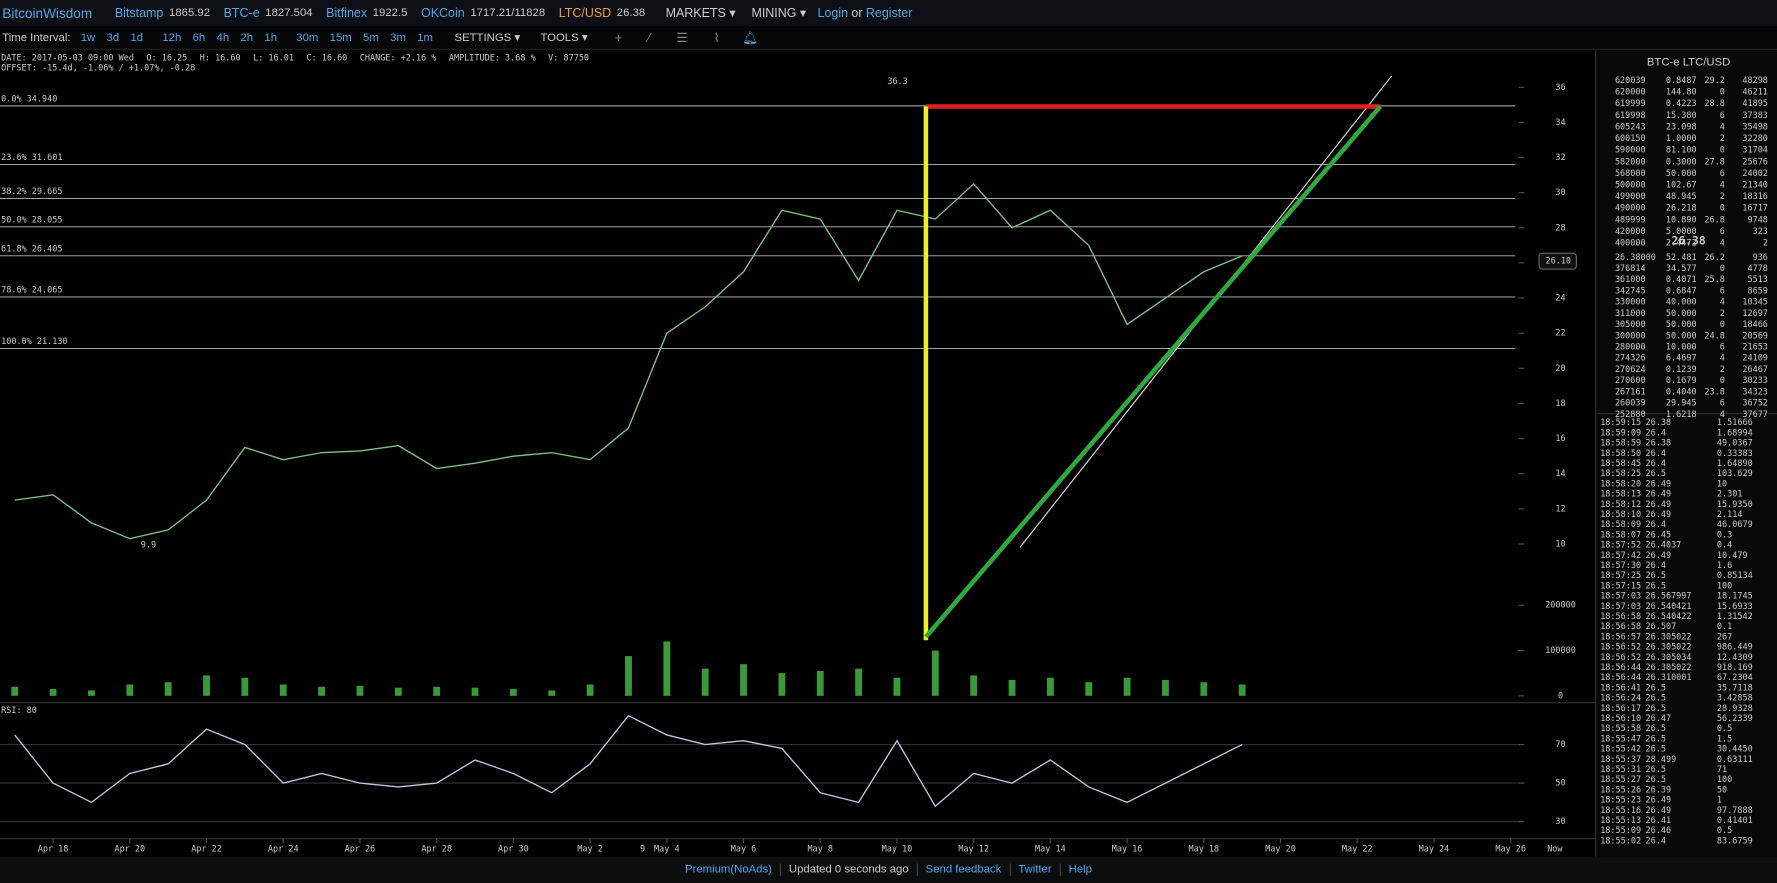 The width and height of the screenshot is (1777, 883). Describe the element at coordinates (513, 849) in the screenshot. I see `x-tick-label: Apr 30` at that location.